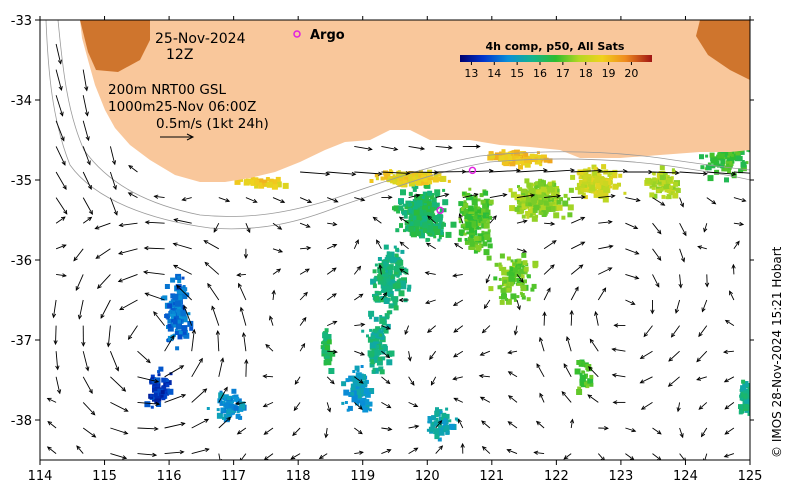 This screenshot has height=492, width=791. I want to click on y-tick-label: -37, so click(21, 341).